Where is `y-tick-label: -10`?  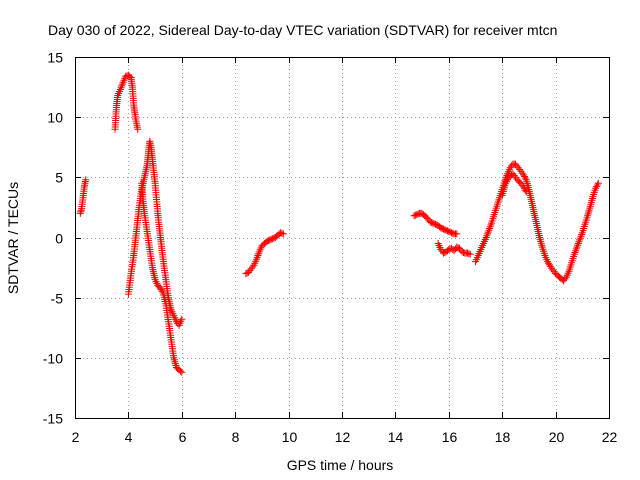
y-tick-label: -10 is located at coordinates (53, 359).